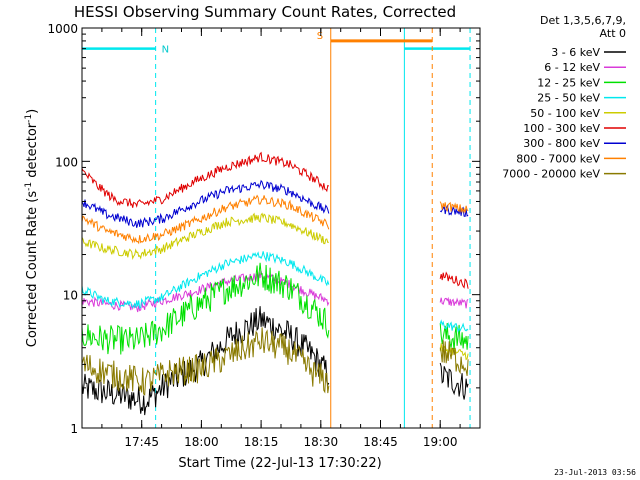 This screenshot has height=480, width=640. I want to click on y-tick-label: 100, so click(66, 162).